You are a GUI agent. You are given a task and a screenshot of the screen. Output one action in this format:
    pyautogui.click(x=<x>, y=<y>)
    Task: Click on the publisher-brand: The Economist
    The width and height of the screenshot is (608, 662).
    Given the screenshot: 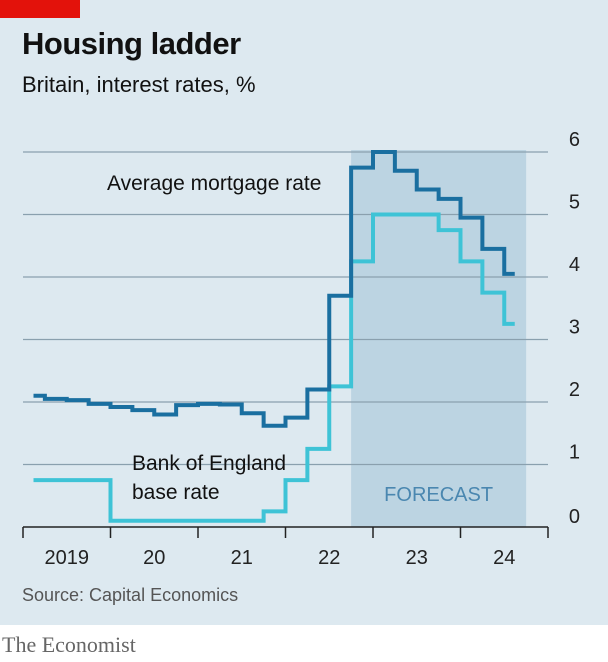 What is the action you would take?
    pyautogui.click(x=69, y=644)
    